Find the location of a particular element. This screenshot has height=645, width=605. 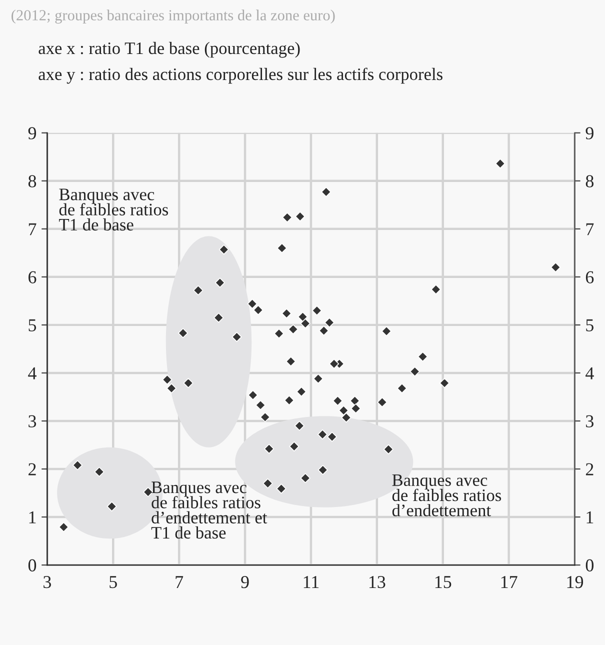

y-tick-label: 1 is located at coordinates (32, 517).